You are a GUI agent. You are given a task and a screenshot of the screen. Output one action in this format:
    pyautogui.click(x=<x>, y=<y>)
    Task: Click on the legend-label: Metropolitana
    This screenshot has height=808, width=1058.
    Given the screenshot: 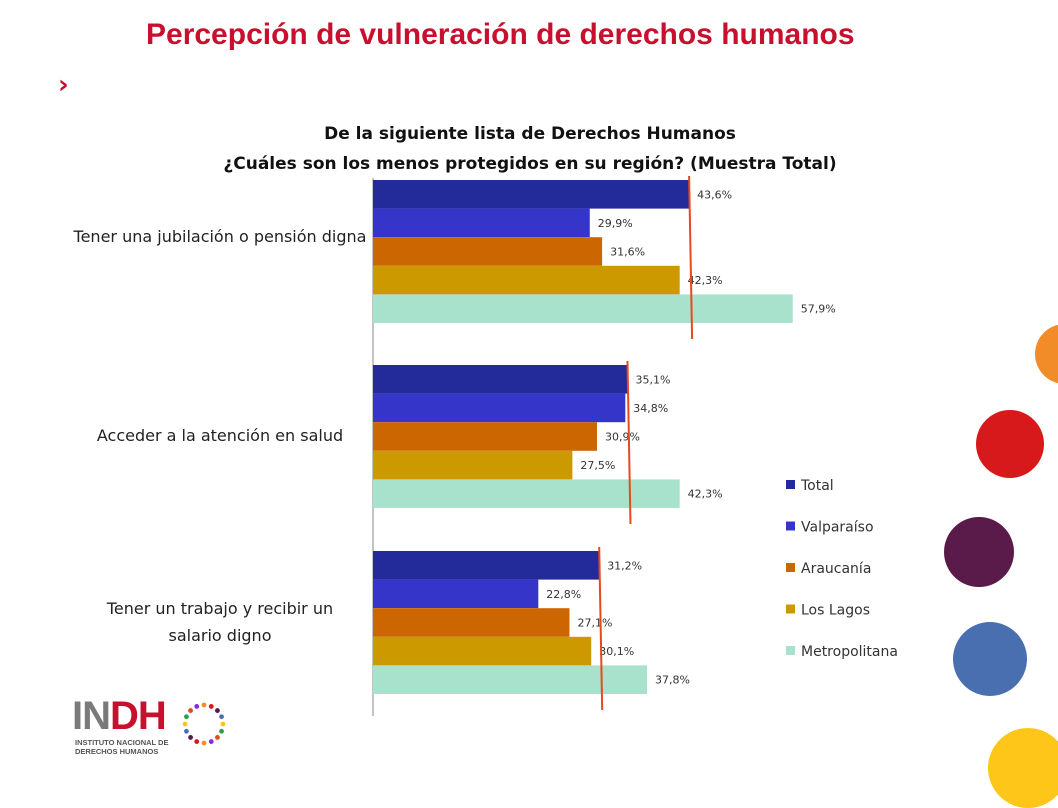 What is the action you would take?
    pyautogui.click(x=849, y=652)
    